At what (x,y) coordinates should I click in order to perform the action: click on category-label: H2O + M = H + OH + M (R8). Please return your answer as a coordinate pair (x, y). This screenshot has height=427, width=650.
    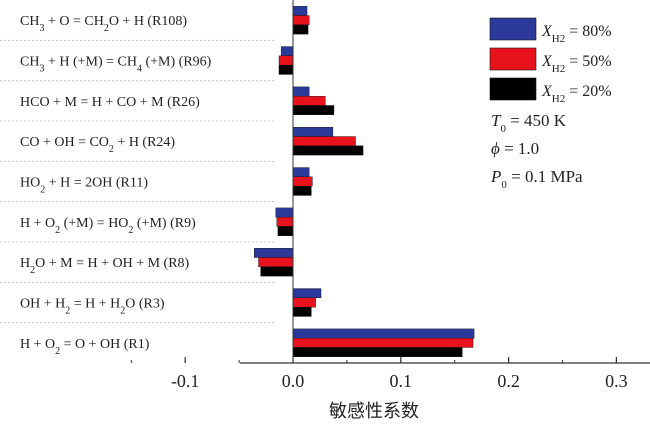
    Looking at the image, I should click on (105, 266).